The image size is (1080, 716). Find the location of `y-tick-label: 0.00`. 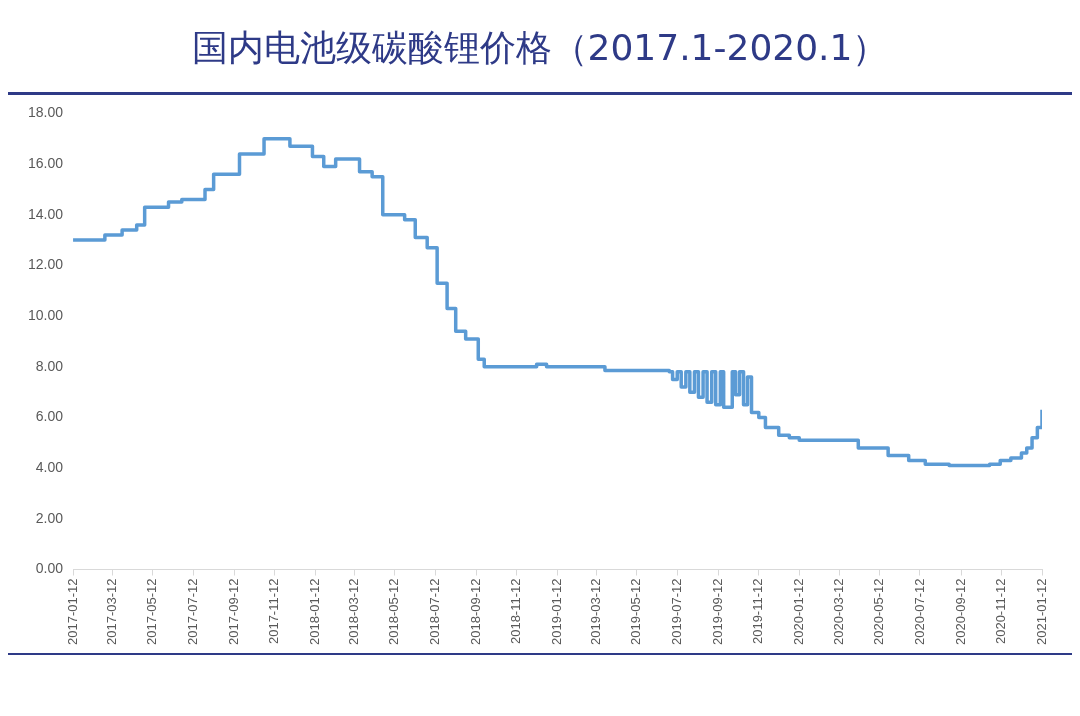

y-tick-label: 0.00 is located at coordinates (49, 568).